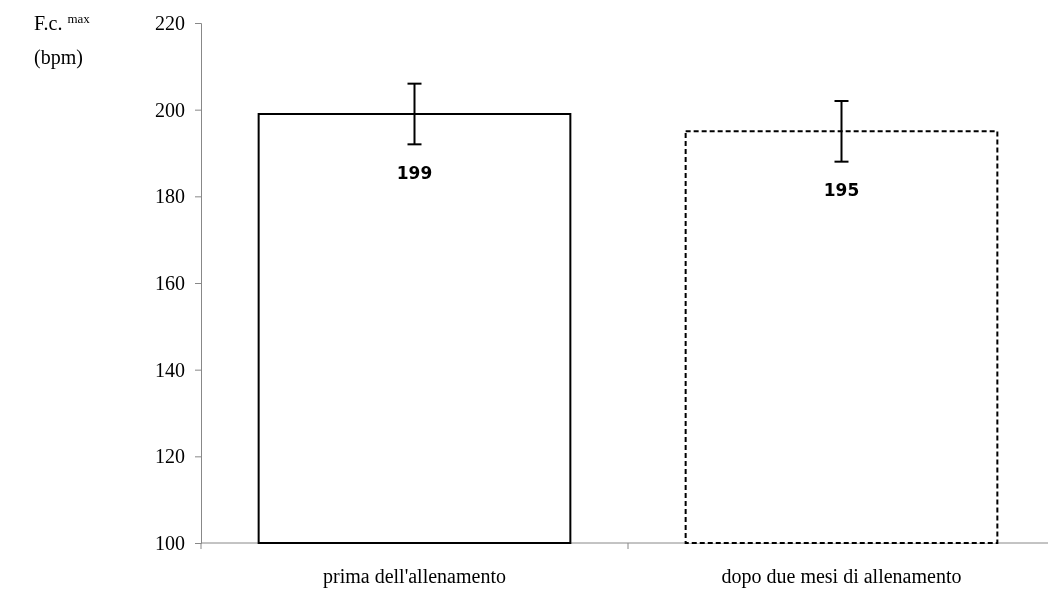 The width and height of the screenshot is (1049, 596). Describe the element at coordinates (170, 456) in the screenshot. I see `y-tick-label: 120` at that location.